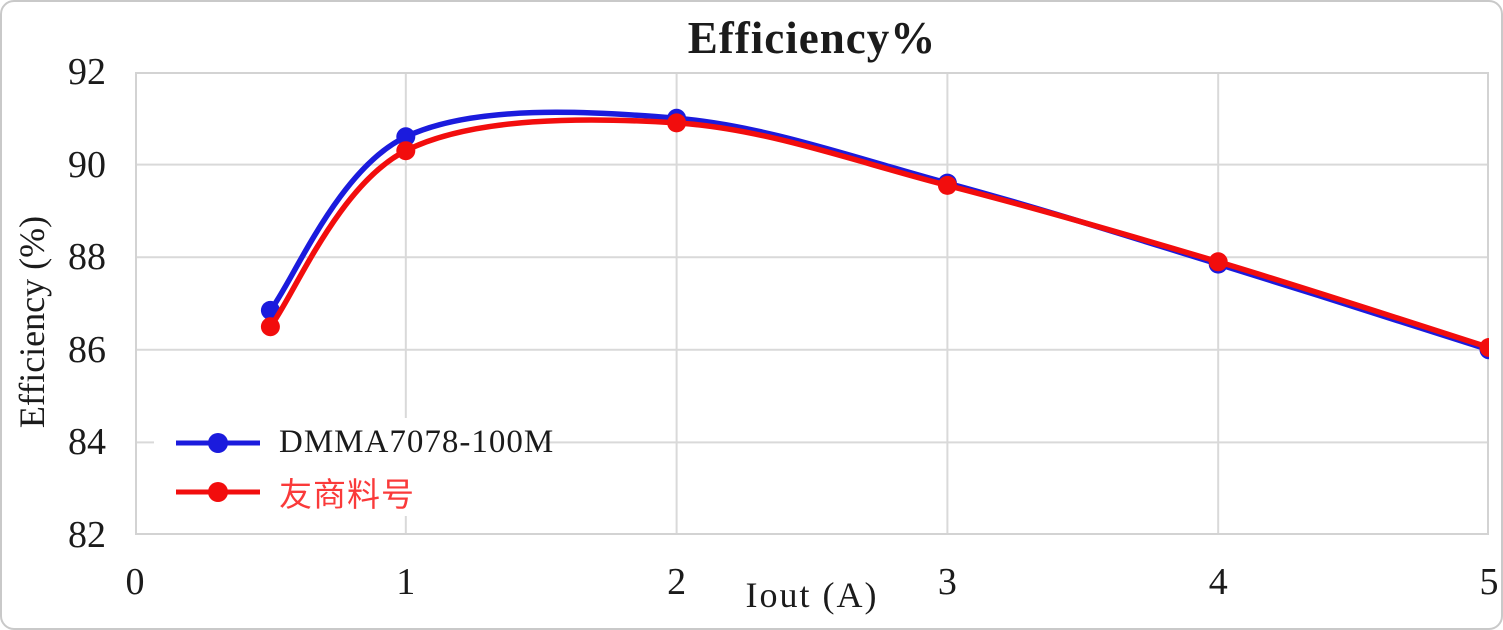  What do you see at coordinates (87, 535) in the screenshot?
I see `y-axis-tick-label: 82` at bounding box center [87, 535].